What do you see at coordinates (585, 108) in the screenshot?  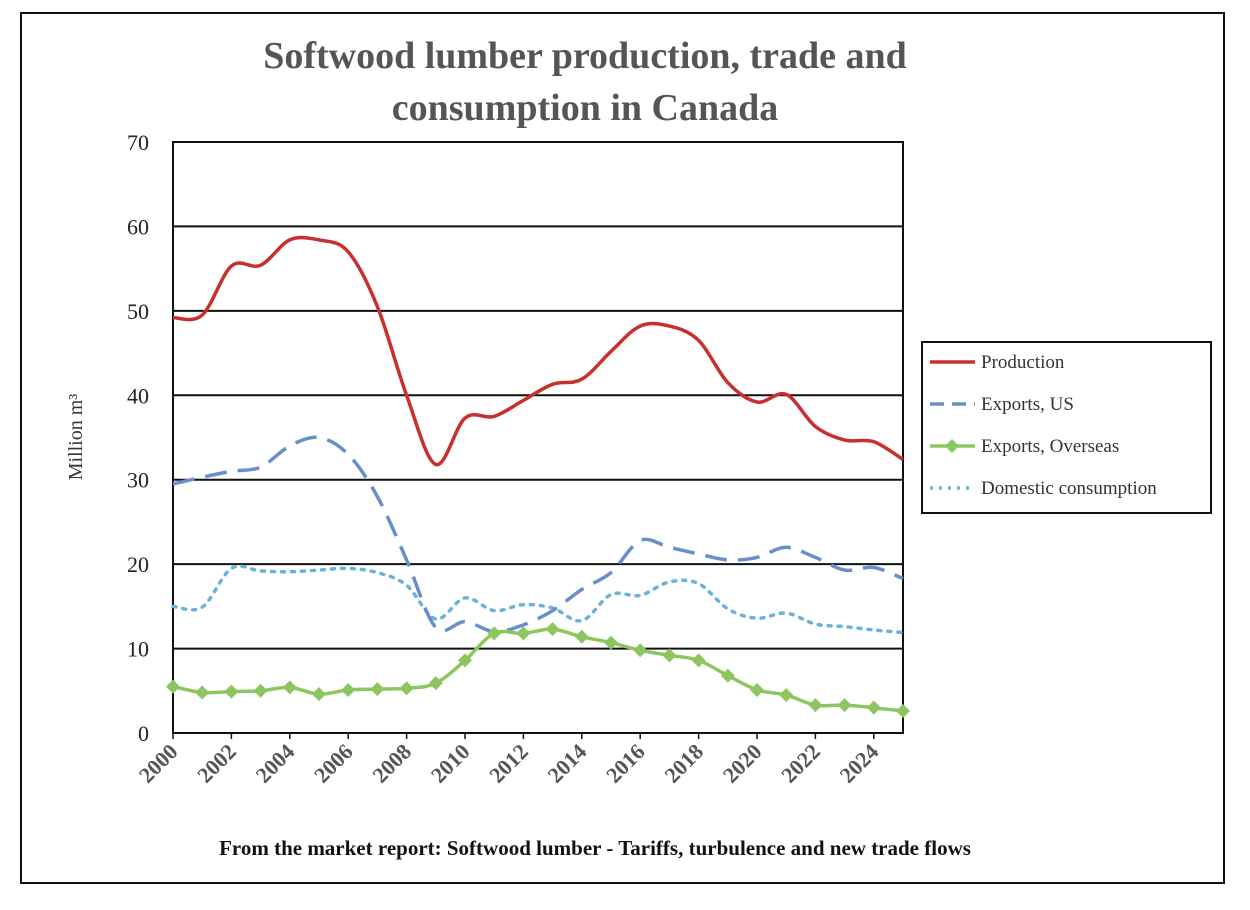 I see `chart-title-line-2: consumption in Canada` at bounding box center [585, 108].